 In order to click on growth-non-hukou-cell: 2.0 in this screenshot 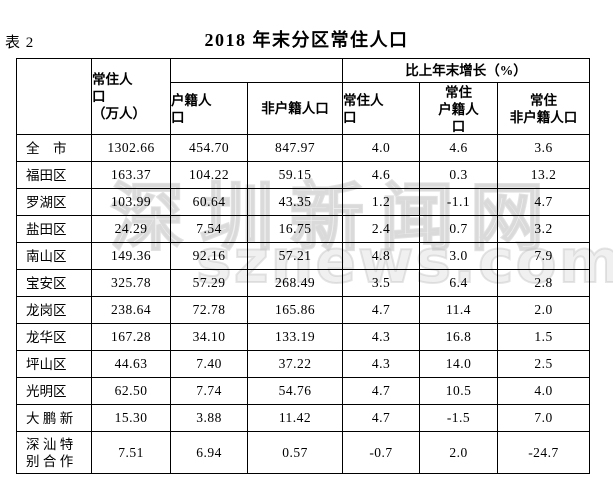, I will do `click(543, 310)`.